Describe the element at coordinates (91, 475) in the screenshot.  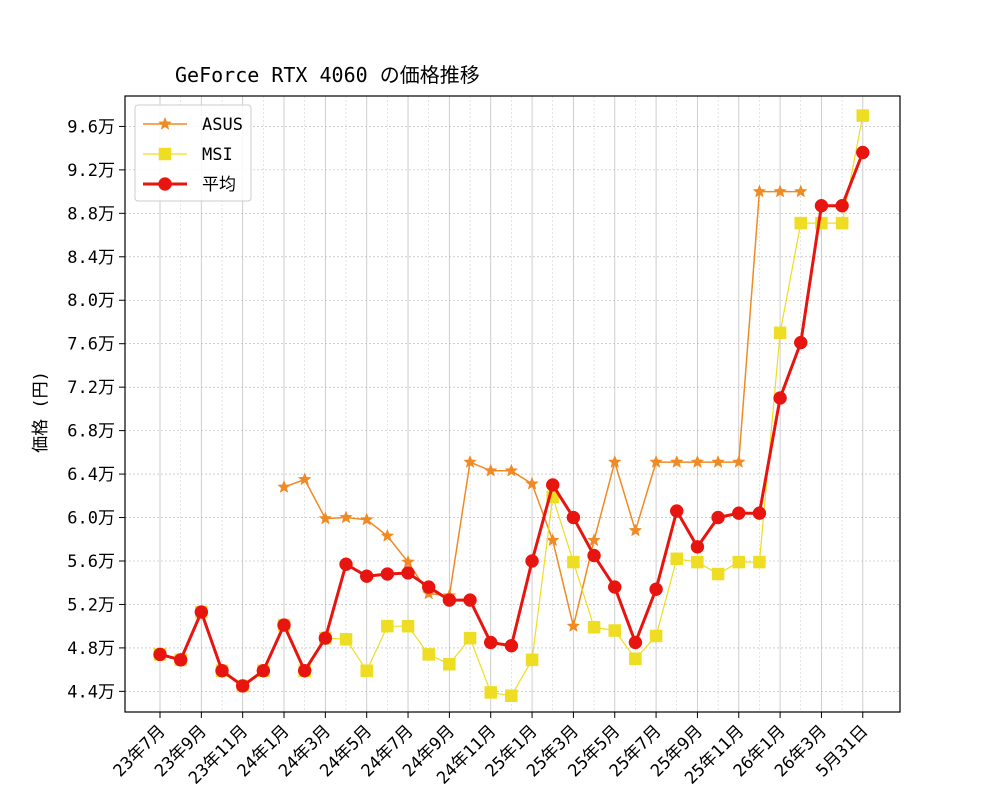
I see `y-tick-label: 6.4万` at that location.